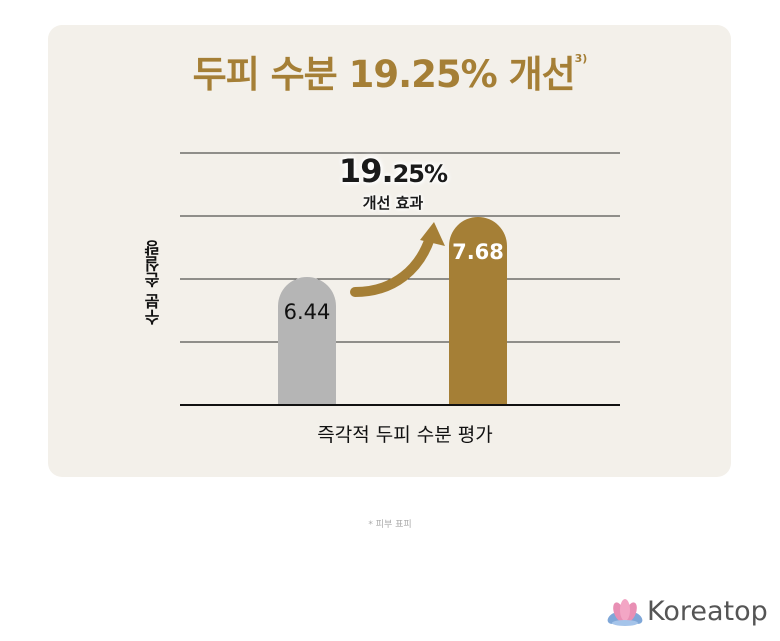 This screenshot has width=780, height=641. Describe the element at coordinates (392, 310) in the screenshot. I see `bars-group: 6.44 7.68` at that location.